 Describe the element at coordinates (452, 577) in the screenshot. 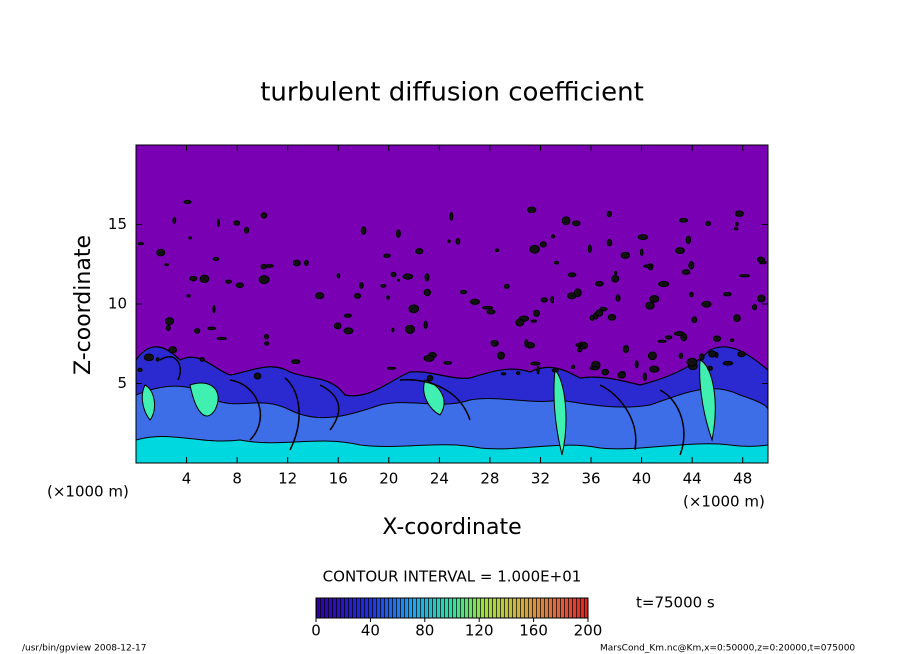

I see `contour-interval: CONTOUR INTERVAL = 1.000E+01` at that location.